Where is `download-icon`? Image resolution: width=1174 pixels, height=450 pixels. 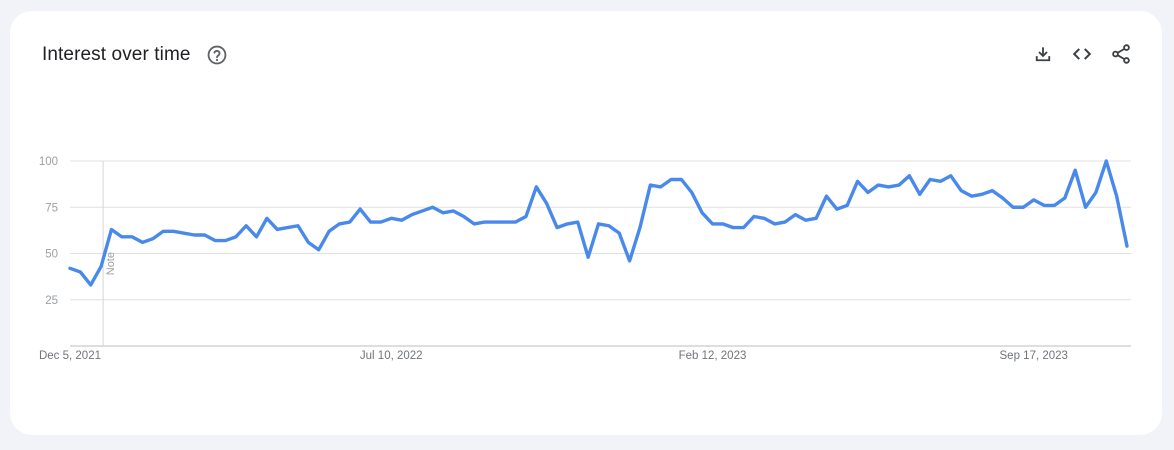 download-icon is located at coordinates (1043, 54).